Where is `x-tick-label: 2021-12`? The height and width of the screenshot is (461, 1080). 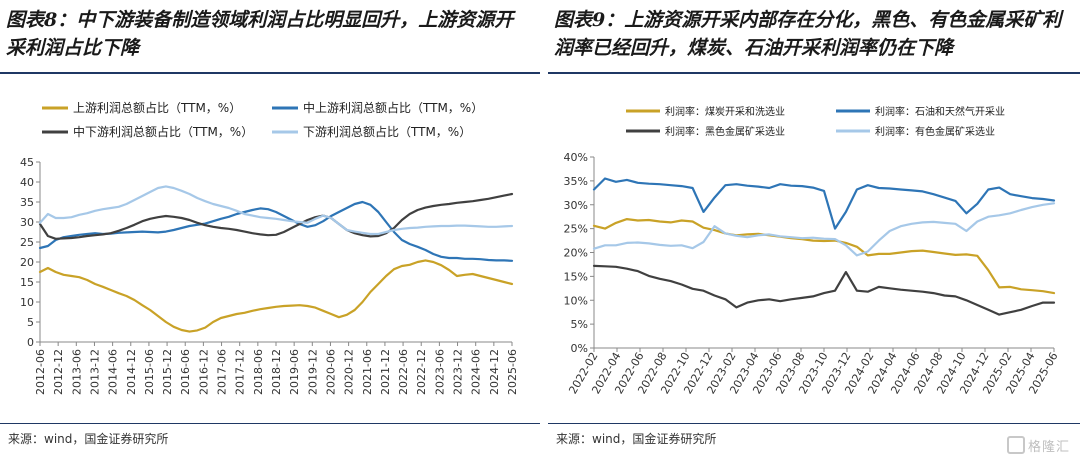
x-tick-label: 2021-12 is located at coordinates (385, 372).